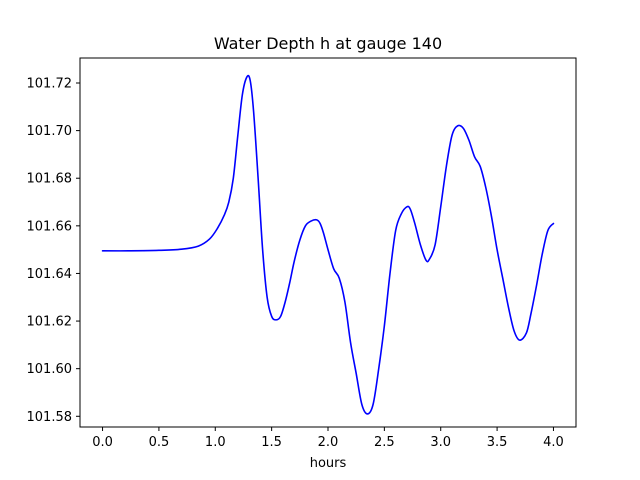 Image resolution: width=640 pixels, height=480 pixels. Describe the element at coordinates (50, 131) in the screenshot. I see `y-tick-label: 101.70` at that location.